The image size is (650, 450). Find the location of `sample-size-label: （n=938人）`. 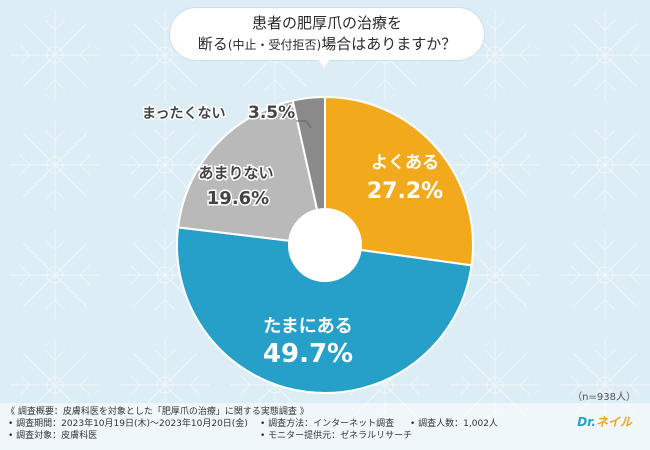

sample-size-label: （n=938人） is located at coordinates (604, 397).